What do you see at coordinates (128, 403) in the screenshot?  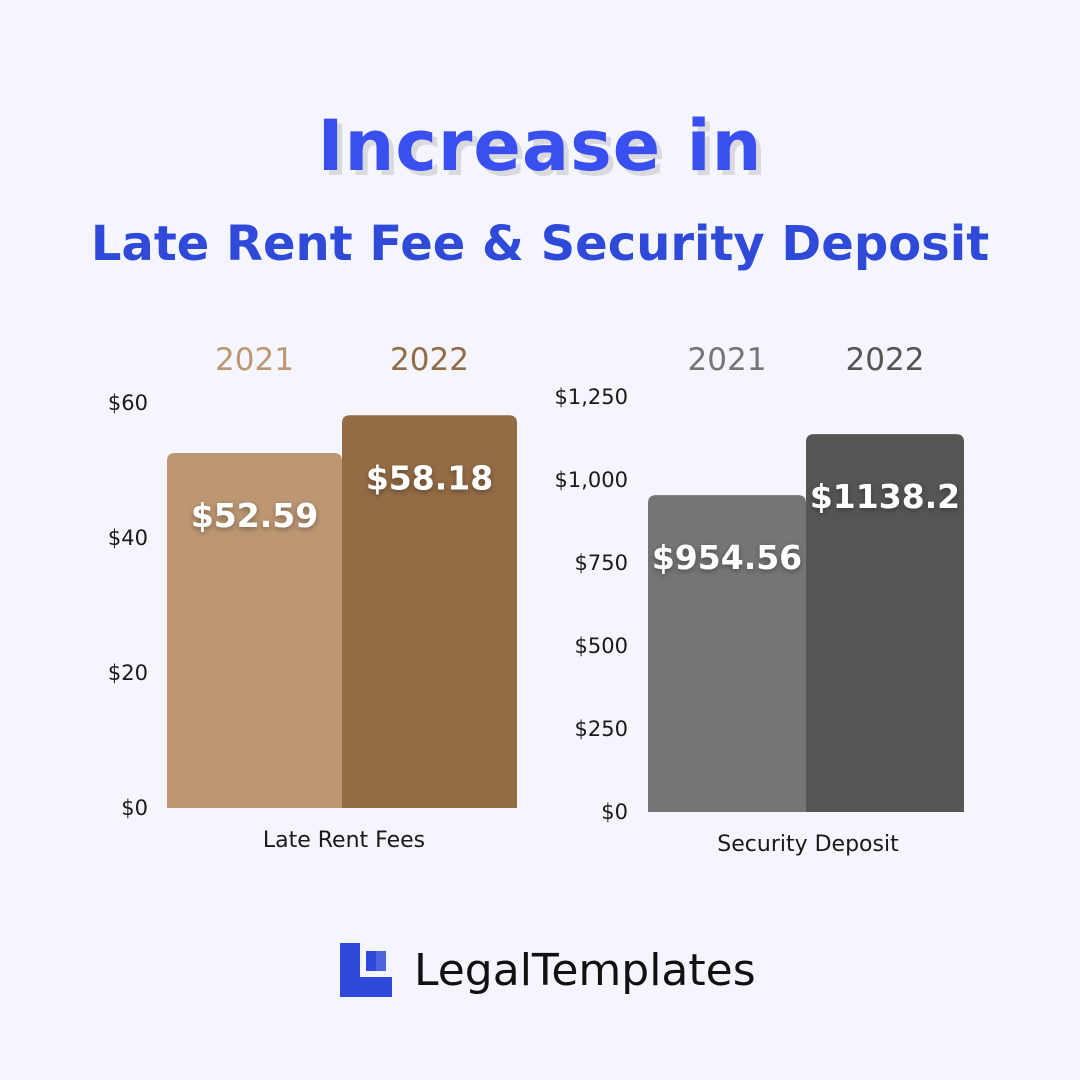 I see `chart1-ytick-label: $60` at bounding box center [128, 403].